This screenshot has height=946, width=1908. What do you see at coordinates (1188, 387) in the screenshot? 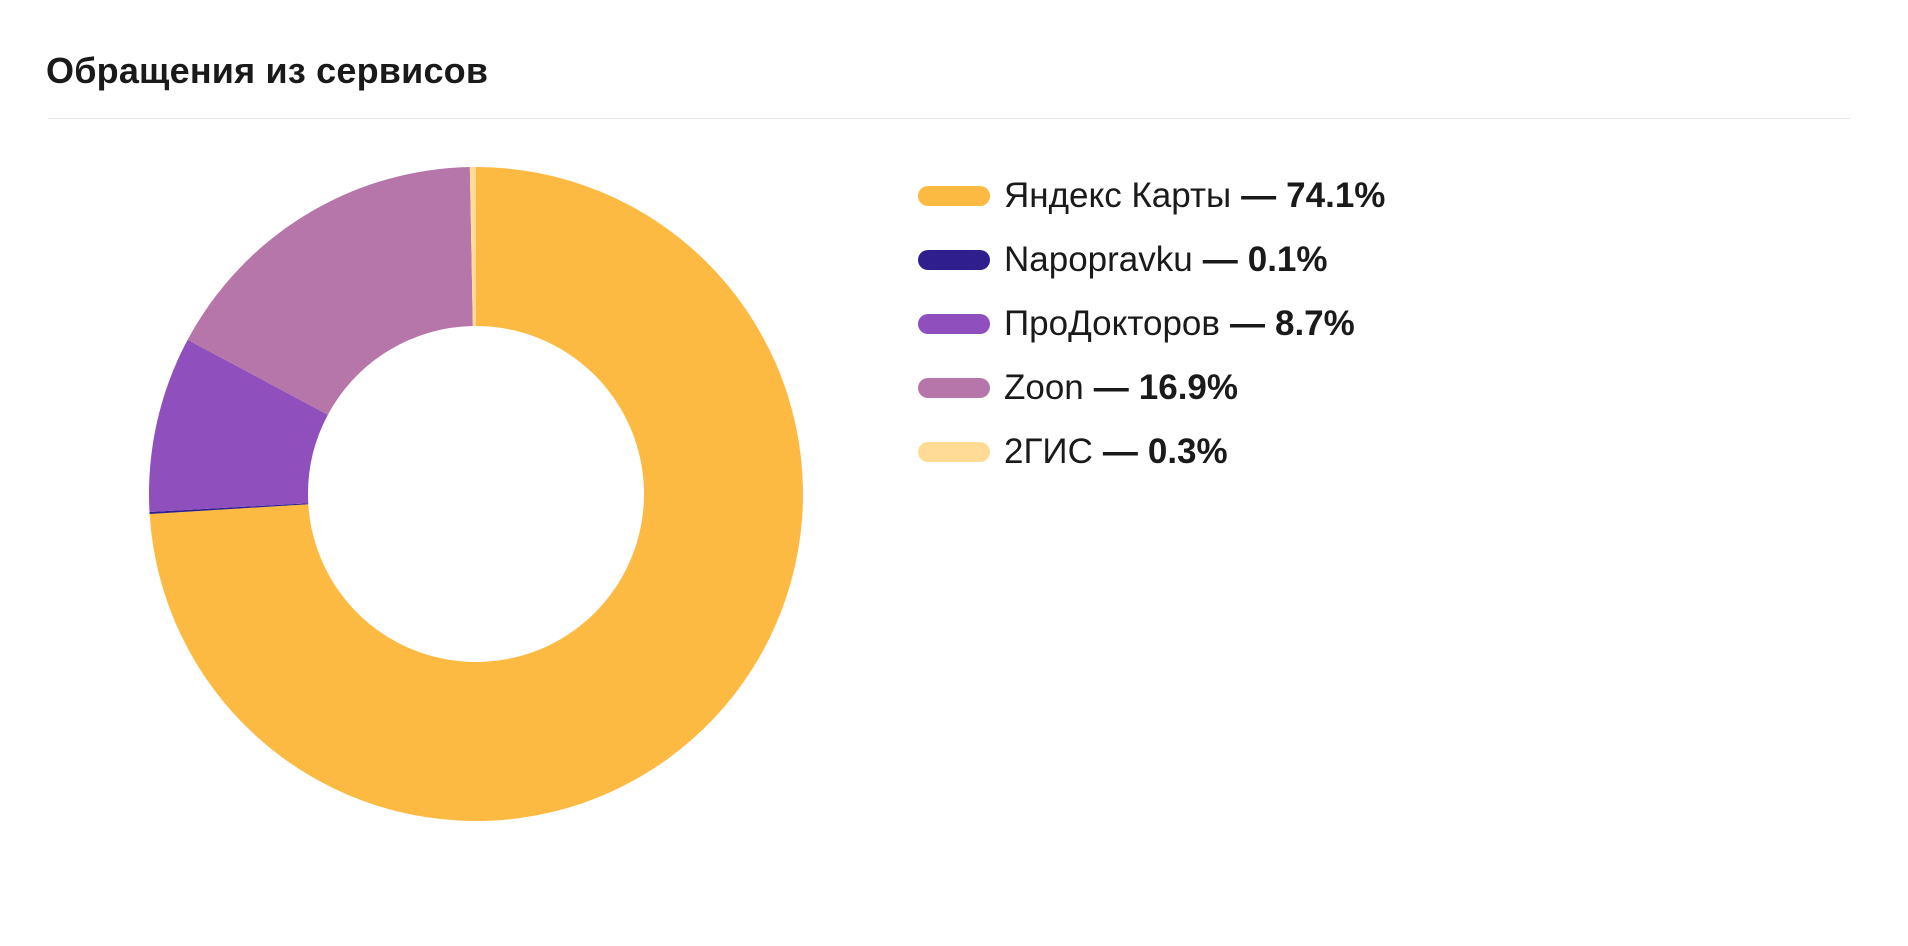
I see `legend-value: 16.9%` at bounding box center [1188, 387].